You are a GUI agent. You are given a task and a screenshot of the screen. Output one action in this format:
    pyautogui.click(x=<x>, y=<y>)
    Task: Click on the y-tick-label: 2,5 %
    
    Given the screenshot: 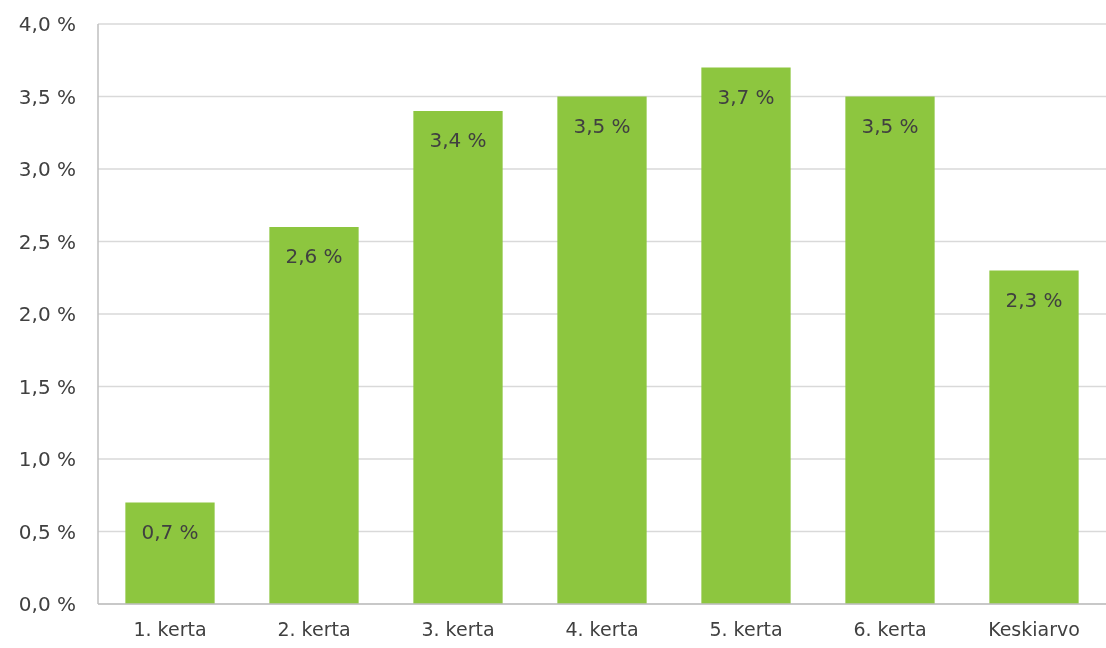 What is the action you would take?
    pyautogui.click(x=47, y=241)
    